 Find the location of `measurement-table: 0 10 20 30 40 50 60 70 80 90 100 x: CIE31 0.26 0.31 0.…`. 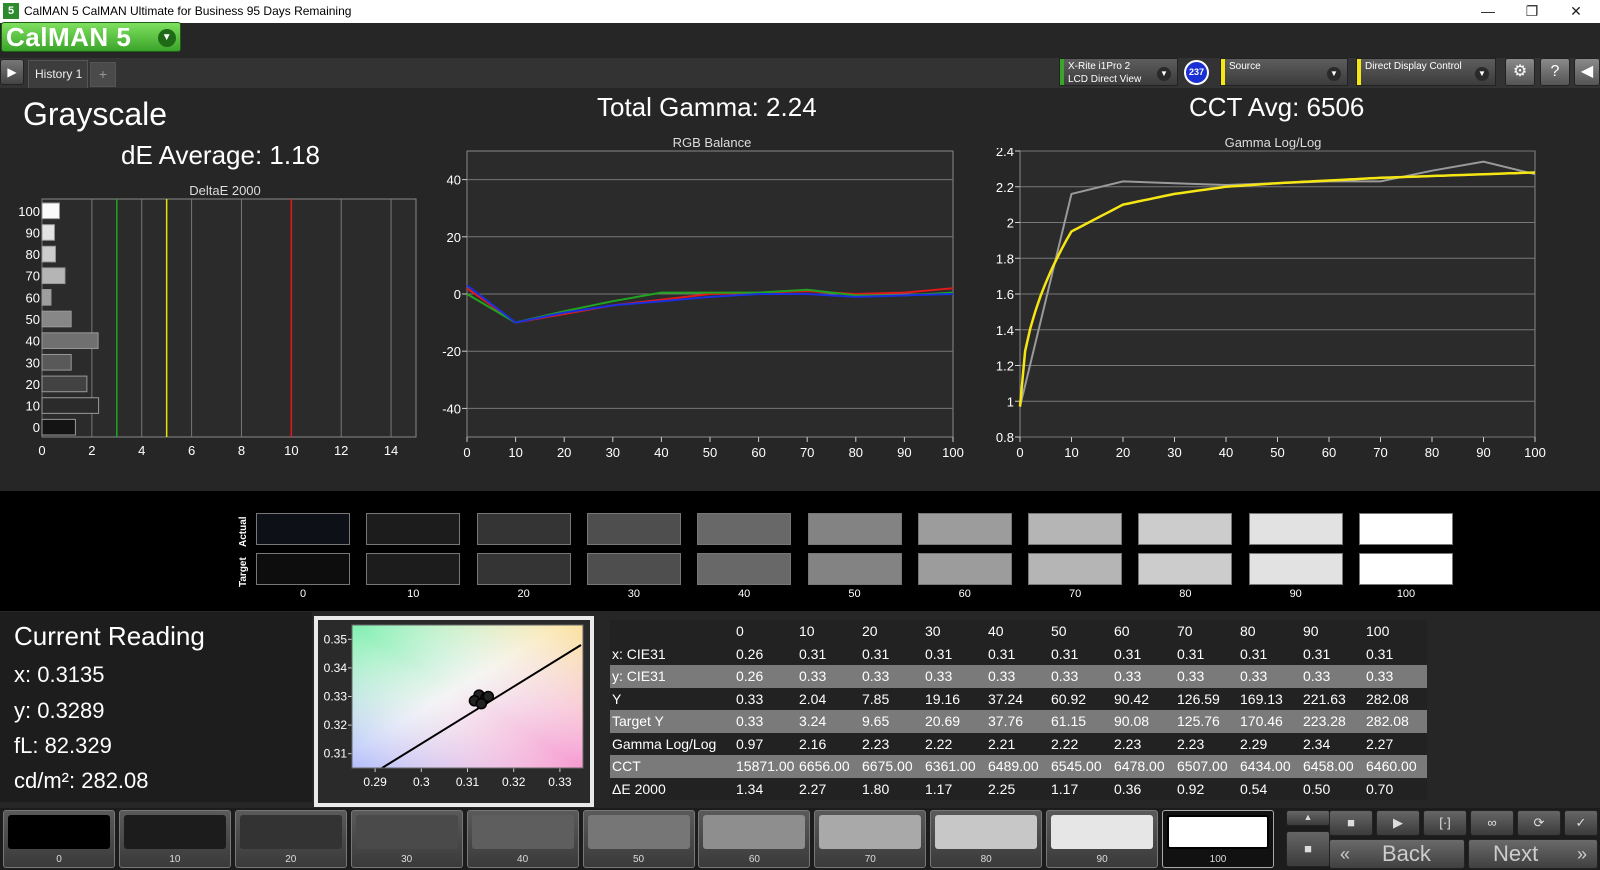

measurement-table: 0 10 20 30 40 50 60 70 80 90 100 x: CIE31 0.26 0.31 0.… is located at coordinates (1018, 710).